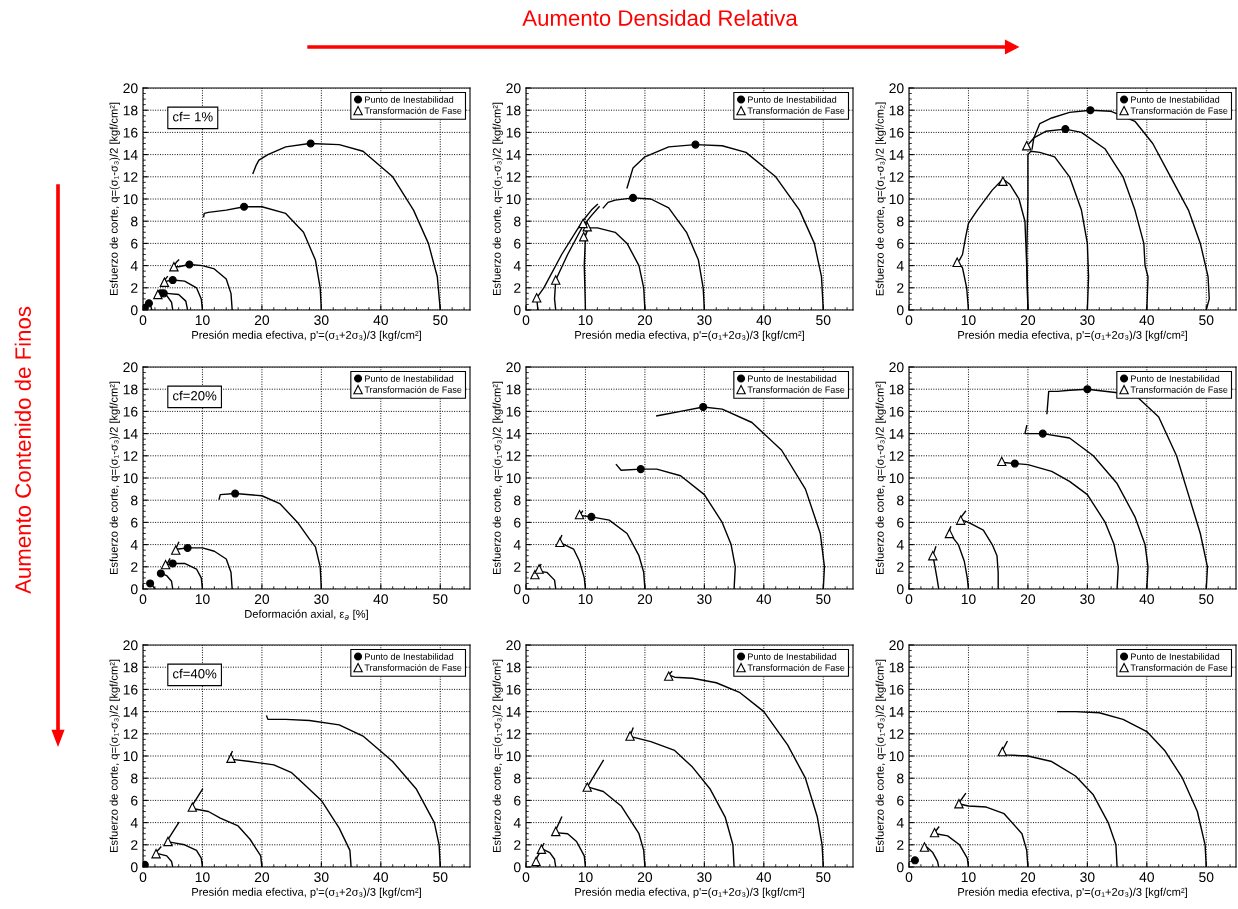 The image size is (1238, 909). What do you see at coordinates (22, 450) in the screenshot?
I see `text: Aumento Contenido de Finos` at bounding box center [22, 450].